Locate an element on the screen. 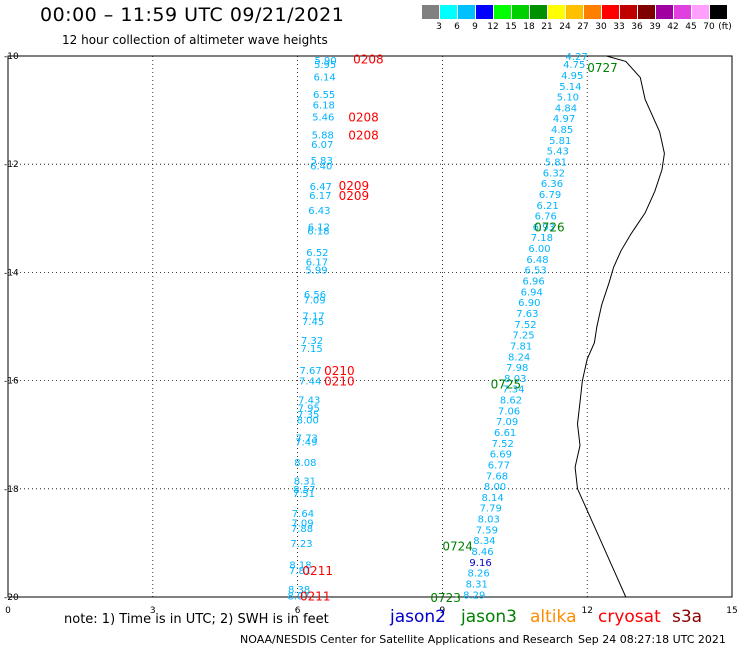 The height and width of the screenshot is (650, 740). swh-label: 7.43 is located at coordinates (309, 401).